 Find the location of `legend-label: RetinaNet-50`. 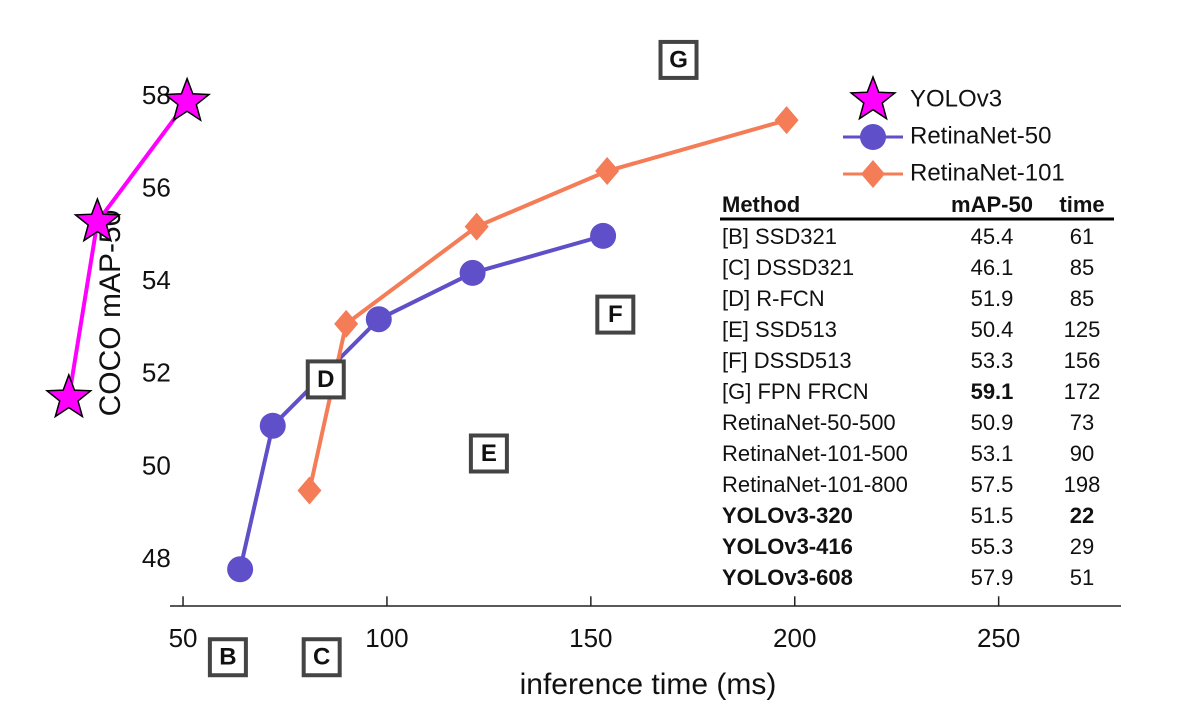

legend-label: RetinaNet-50 is located at coordinates (980, 135).